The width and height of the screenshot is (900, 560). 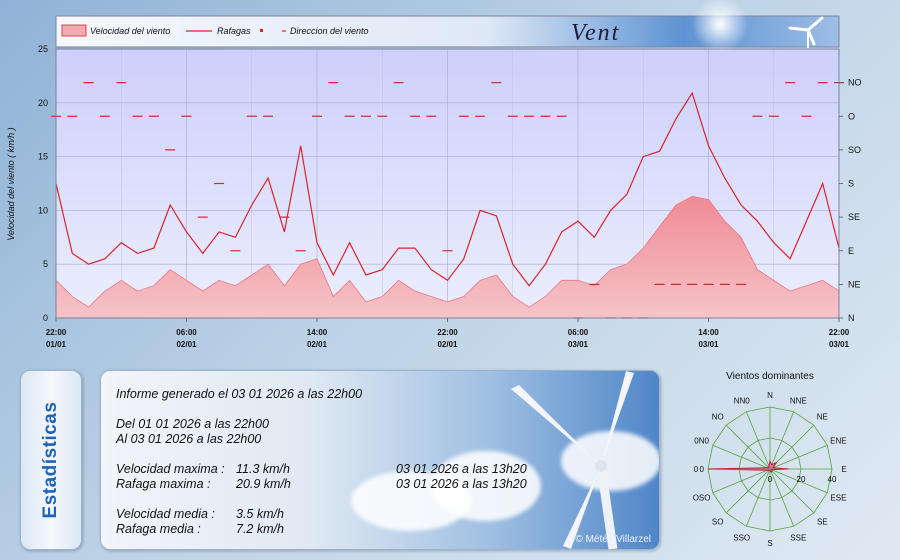 What do you see at coordinates (748, 466) in the screenshot?
I see `rose-values` at bounding box center [748, 466].